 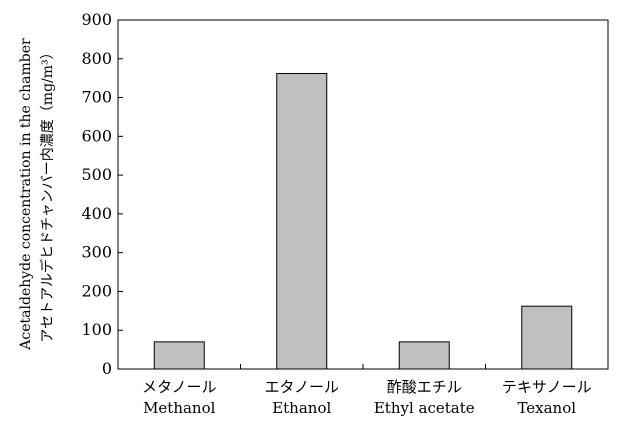 What do you see at coordinates (107, 368) in the screenshot?
I see `y-tick-label: 0` at bounding box center [107, 368].